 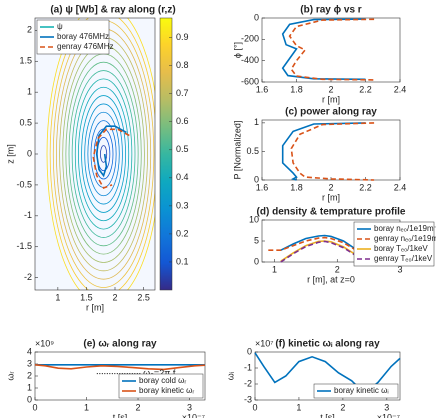 I want to click on panel-title: (e) ωᵣ along ray, so click(x=120, y=344).